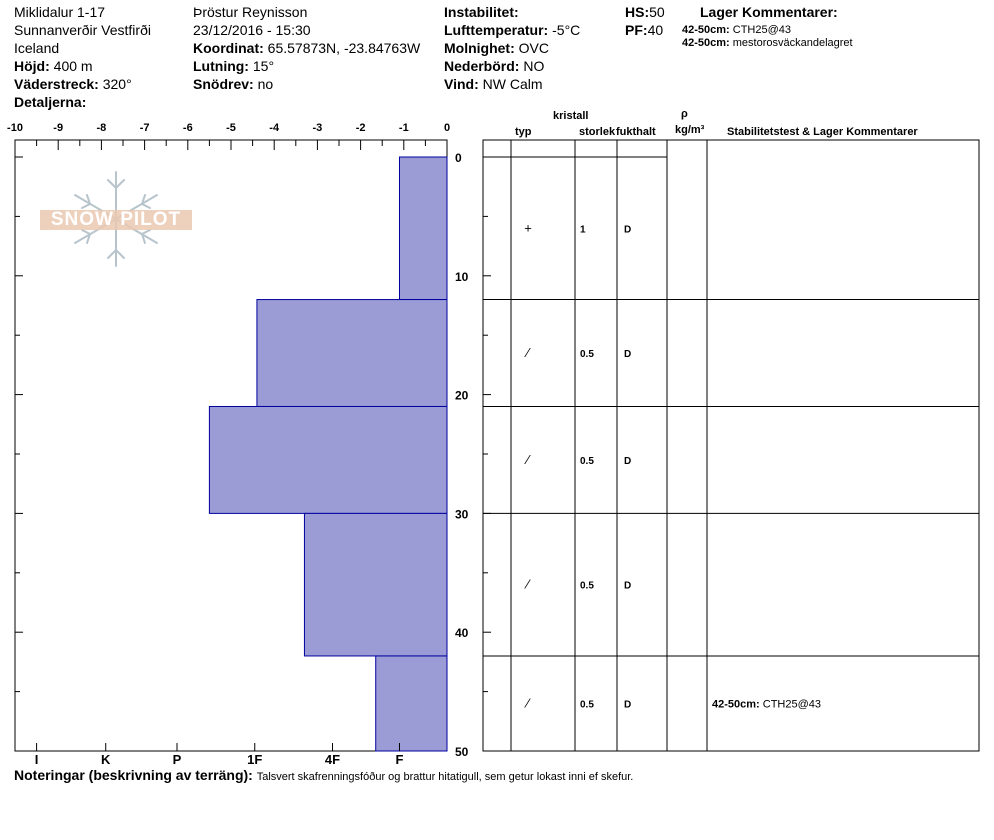 The width and height of the screenshot is (994, 840). What do you see at coordinates (56, 84) in the screenshot?
I see `aspect-label: Väderstreck:` at bounding box center [56, 84].